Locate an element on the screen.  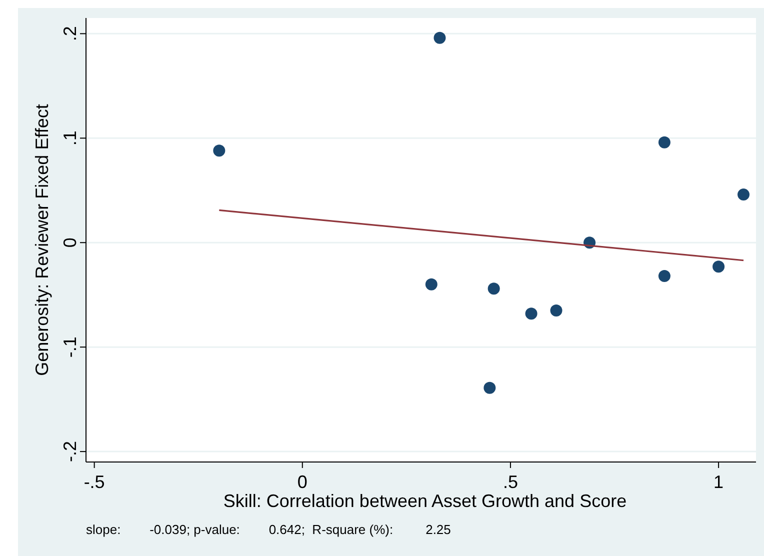
x-tick-label: .5 is located at coordinates (510, 482).